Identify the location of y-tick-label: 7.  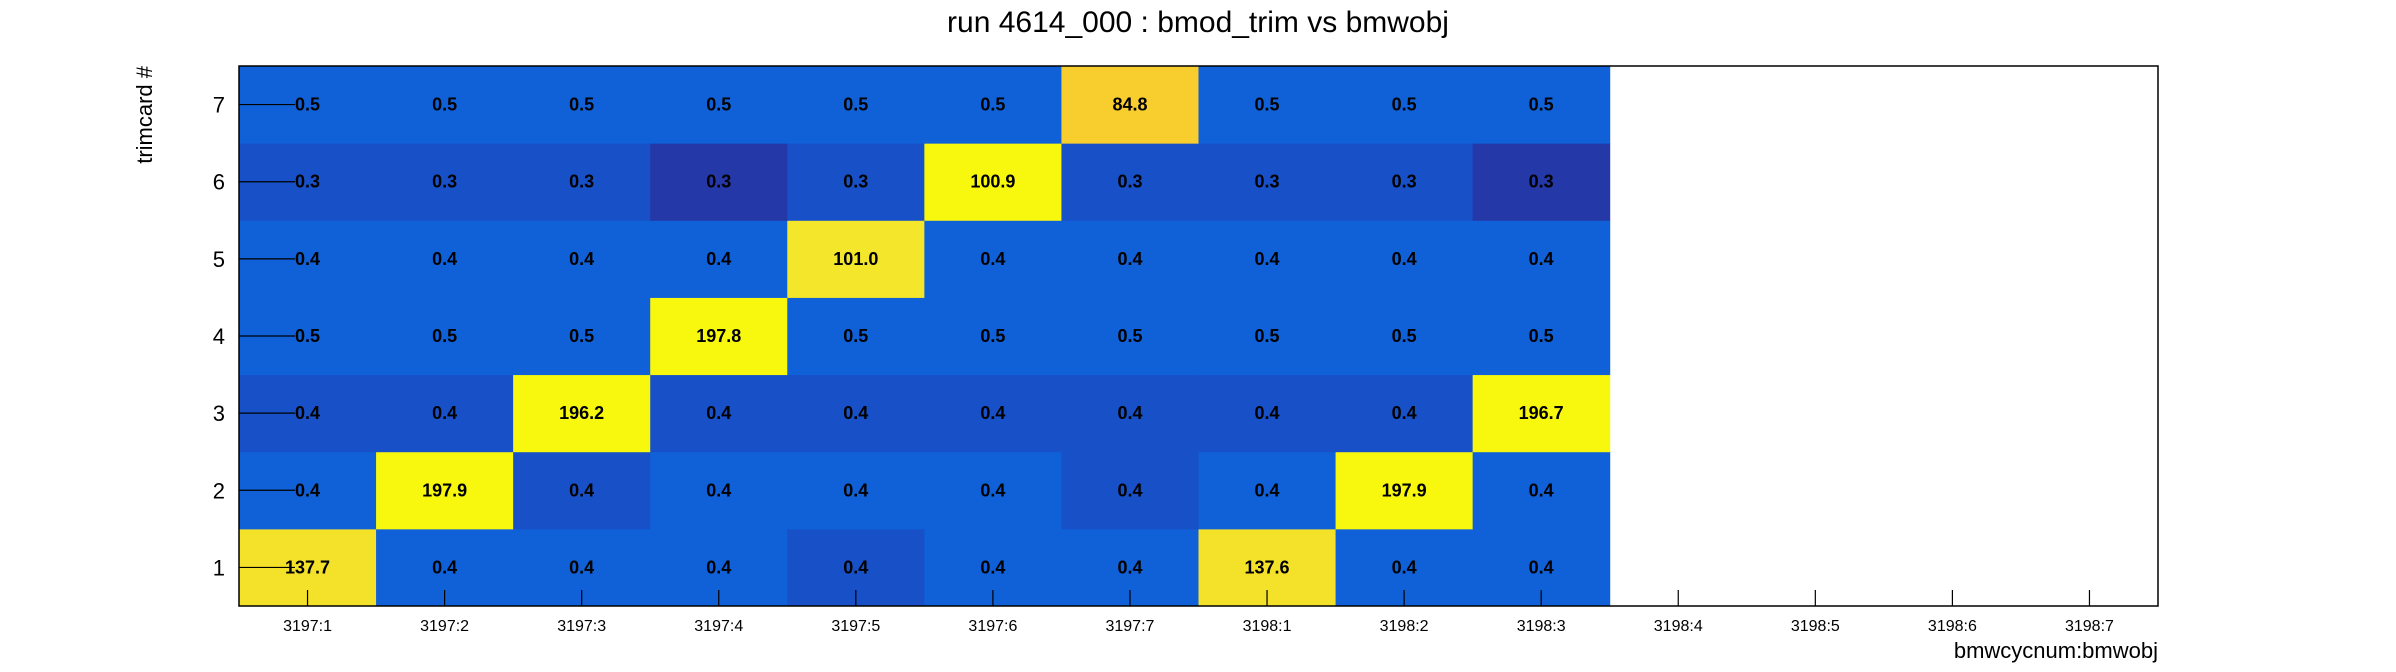
(219, 105).